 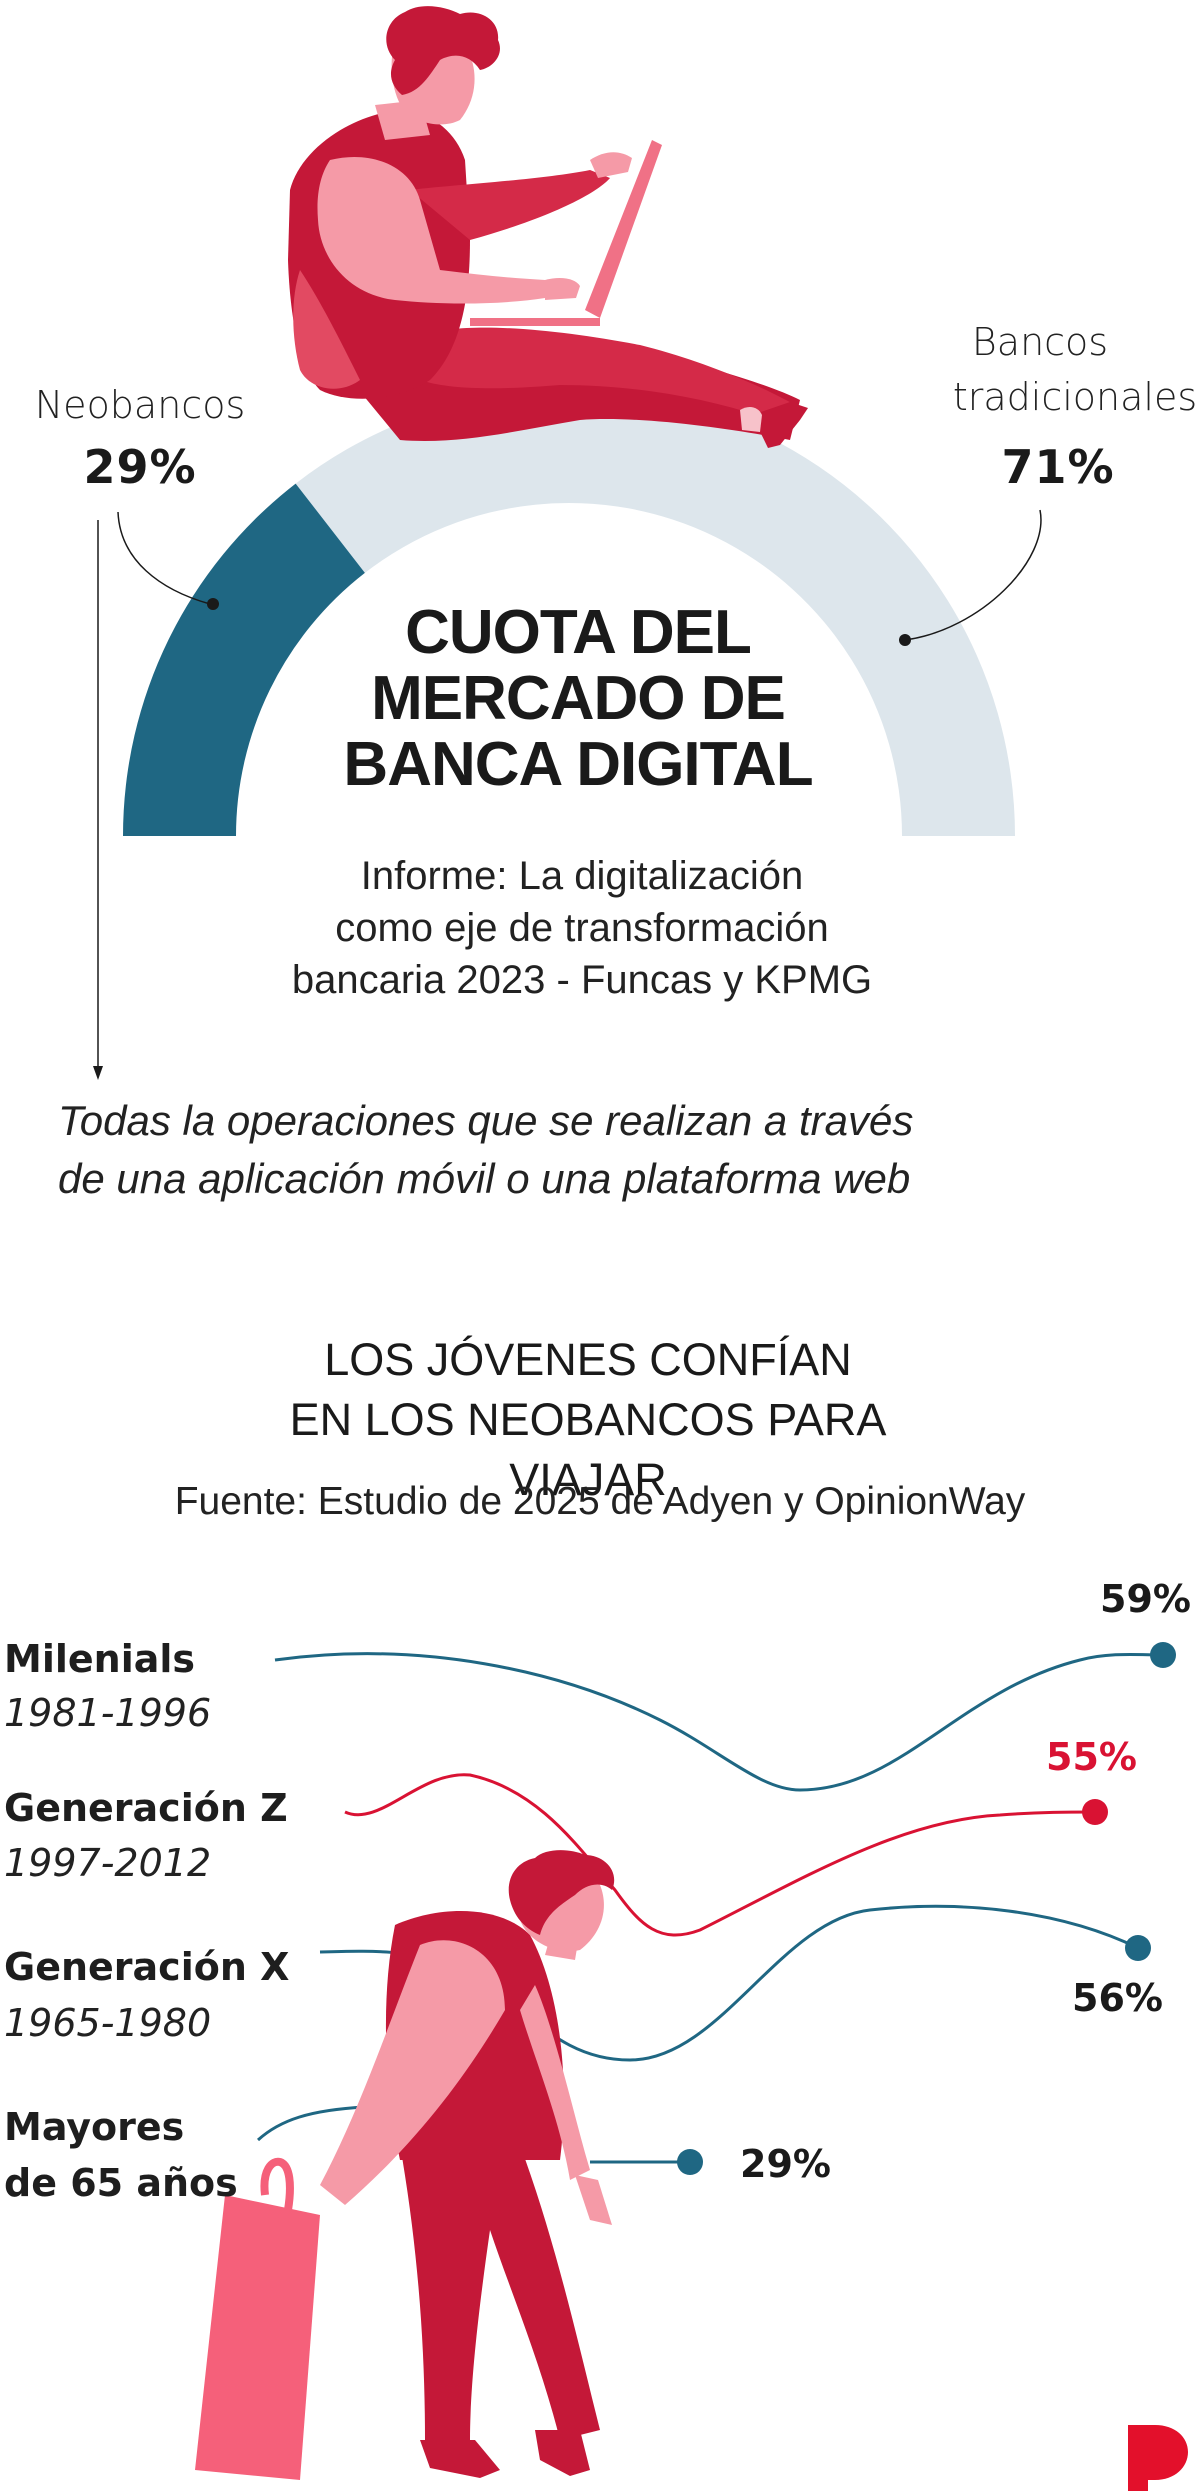 I want to click on arc-slice-neobancos, so click(x=244, y=659).